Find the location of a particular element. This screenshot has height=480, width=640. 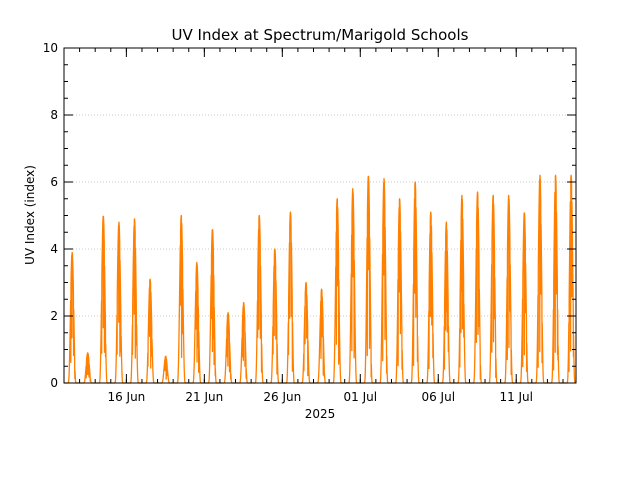

y-tick-label: 8 is located at coordinates (54, 115).